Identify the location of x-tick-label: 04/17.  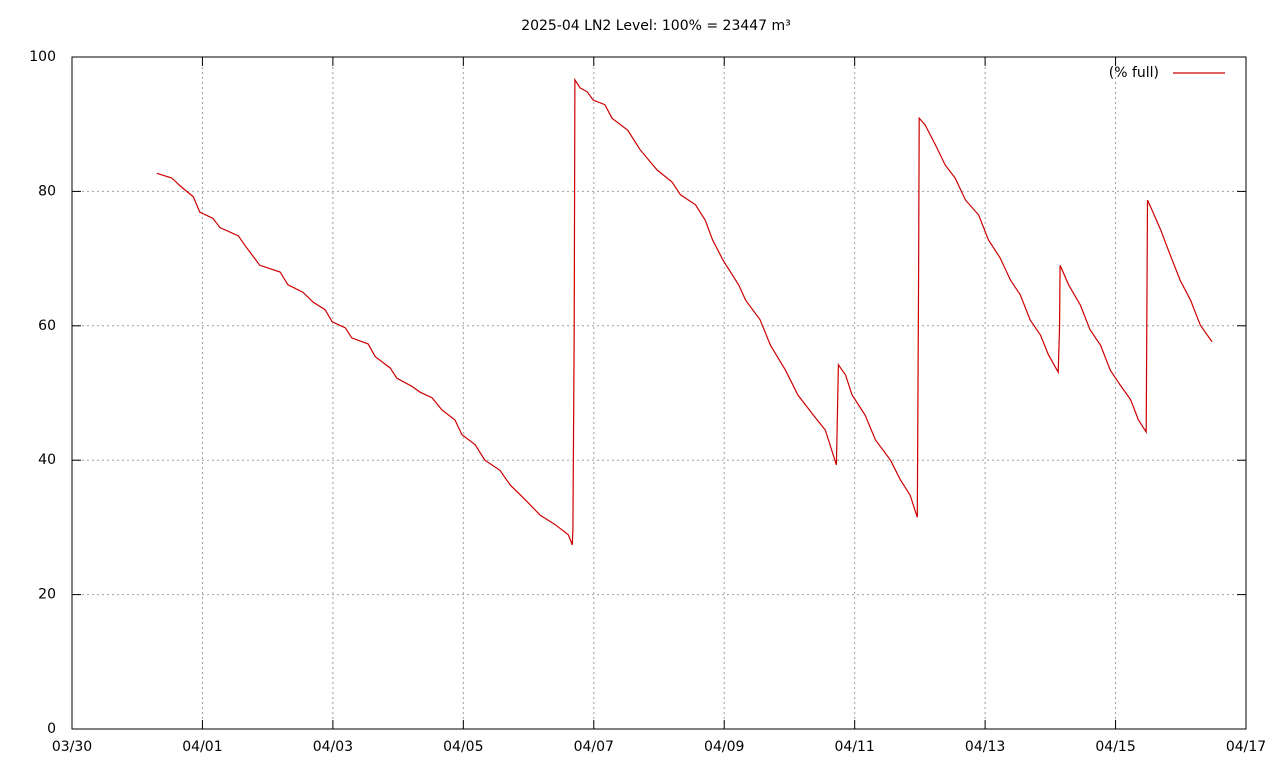
(1246, 747).